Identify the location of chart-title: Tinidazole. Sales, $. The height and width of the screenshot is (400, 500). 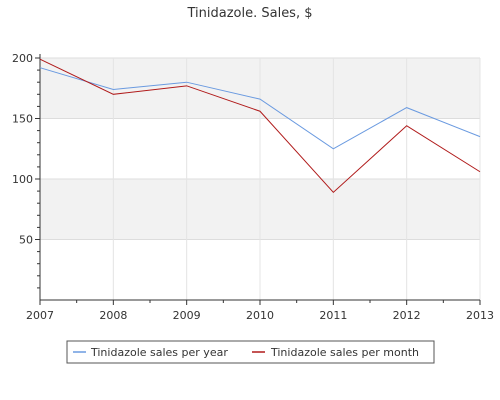
(249, 13).